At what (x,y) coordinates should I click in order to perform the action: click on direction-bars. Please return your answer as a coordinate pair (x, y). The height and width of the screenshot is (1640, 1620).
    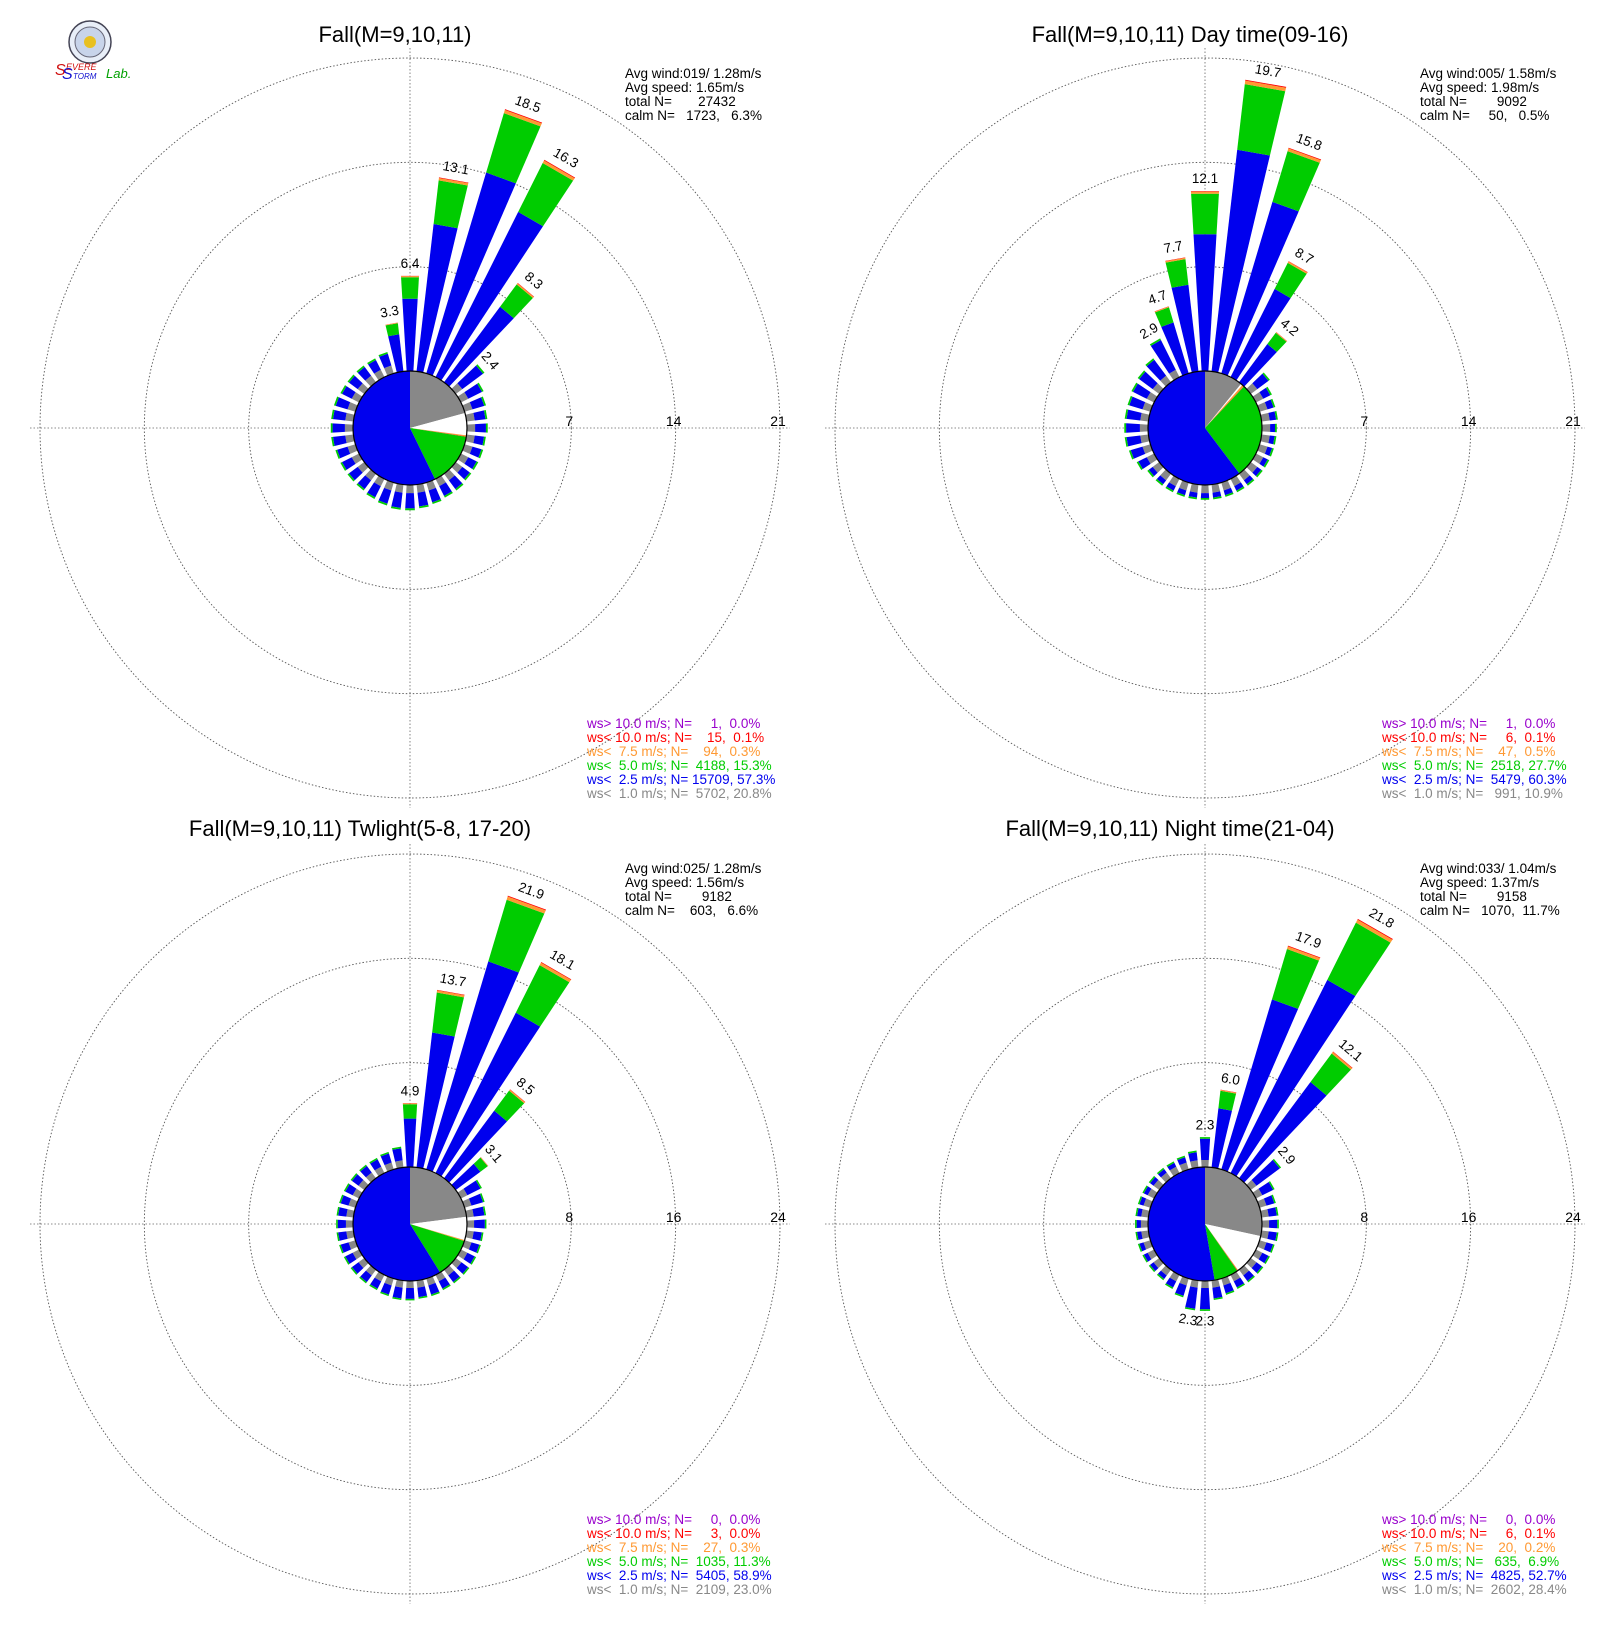
    Looking at the image, I should click on (453, 310).